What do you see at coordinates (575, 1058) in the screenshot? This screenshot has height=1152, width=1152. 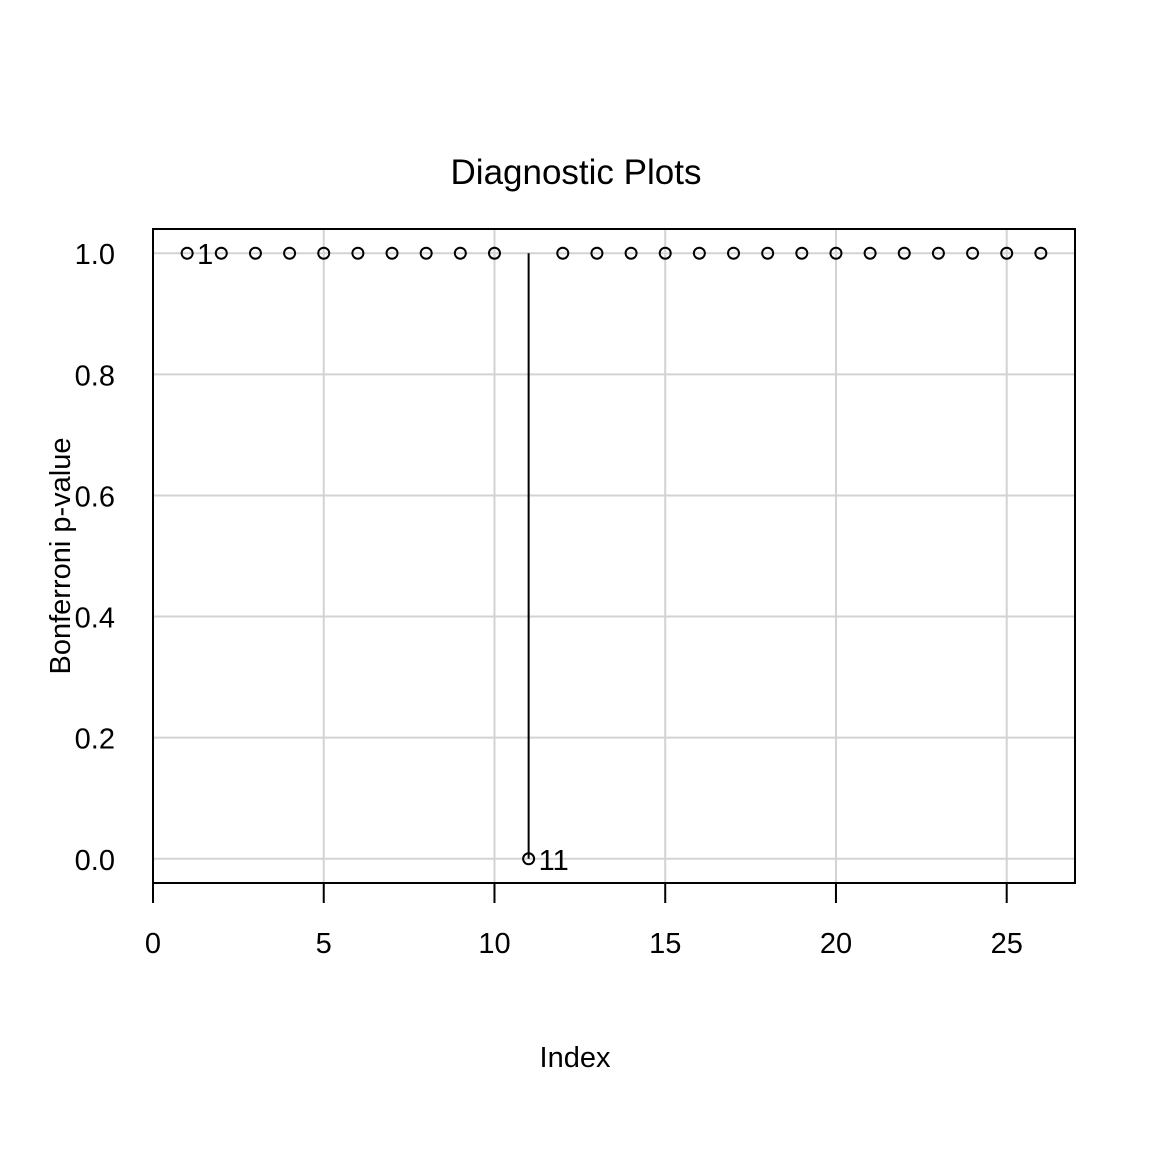 I see `x-axis-label: Index` at bounding box center [575, 1058].